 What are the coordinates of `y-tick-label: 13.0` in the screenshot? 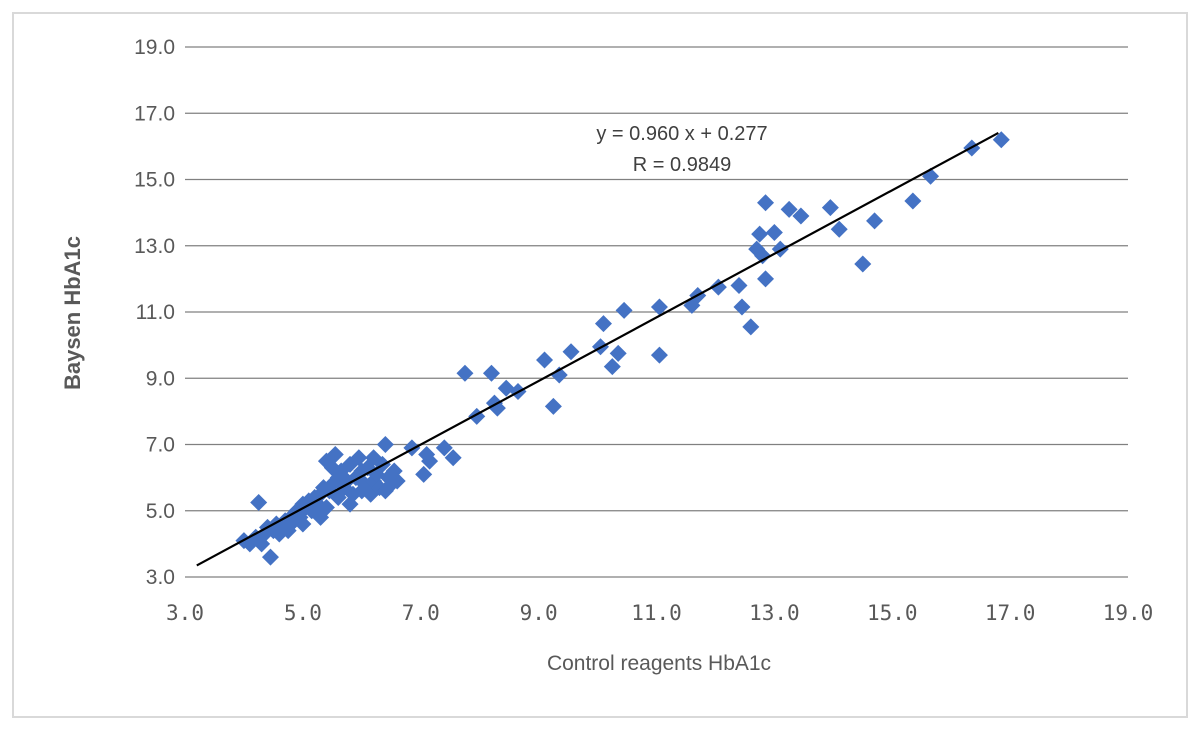 It's located at (154, 246).